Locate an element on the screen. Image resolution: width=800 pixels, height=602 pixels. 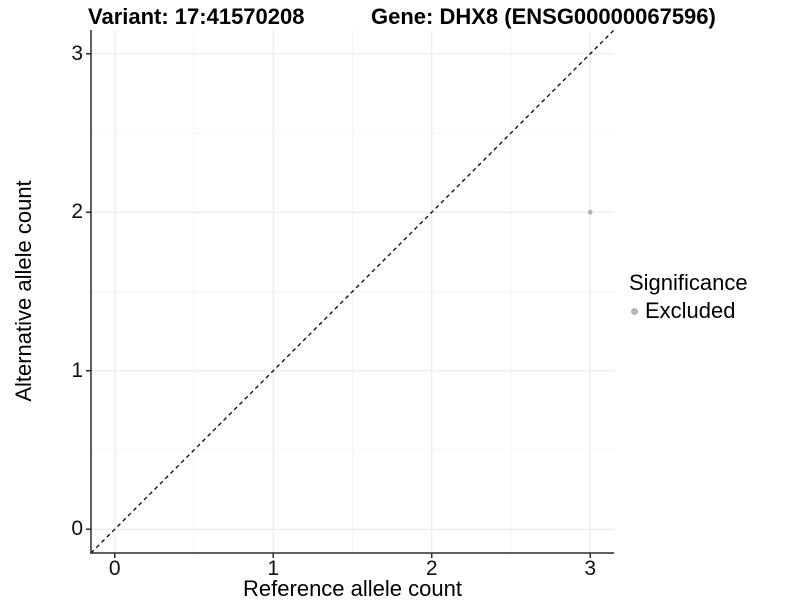
x-tick-label: 1 is located at coordinates (273, 568).